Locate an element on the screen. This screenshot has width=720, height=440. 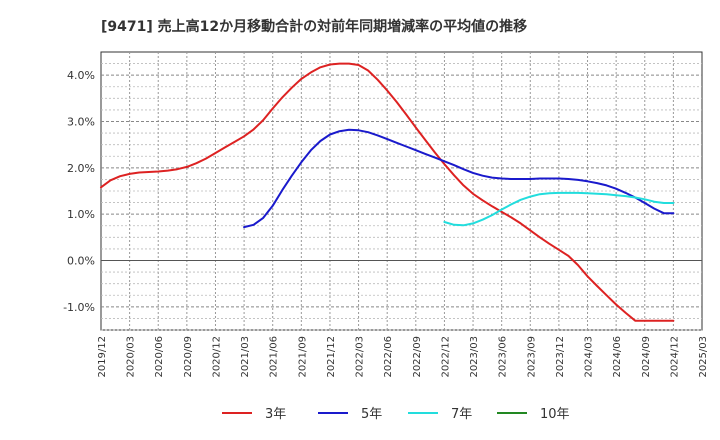
x-tick-label: 2021/09 is located at coordinates (302, 357).